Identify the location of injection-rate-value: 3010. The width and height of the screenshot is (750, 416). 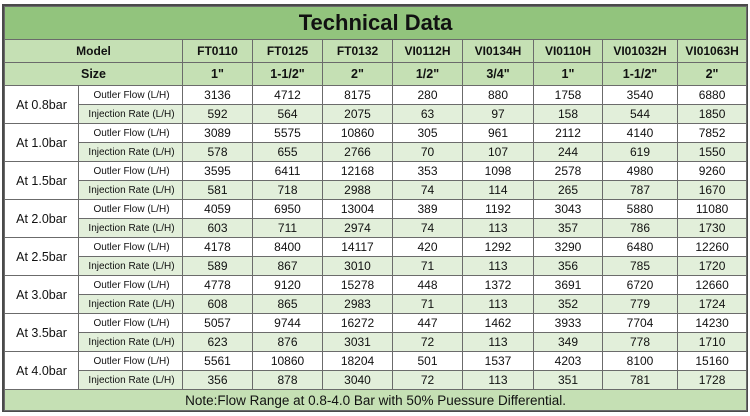
(357, 266).